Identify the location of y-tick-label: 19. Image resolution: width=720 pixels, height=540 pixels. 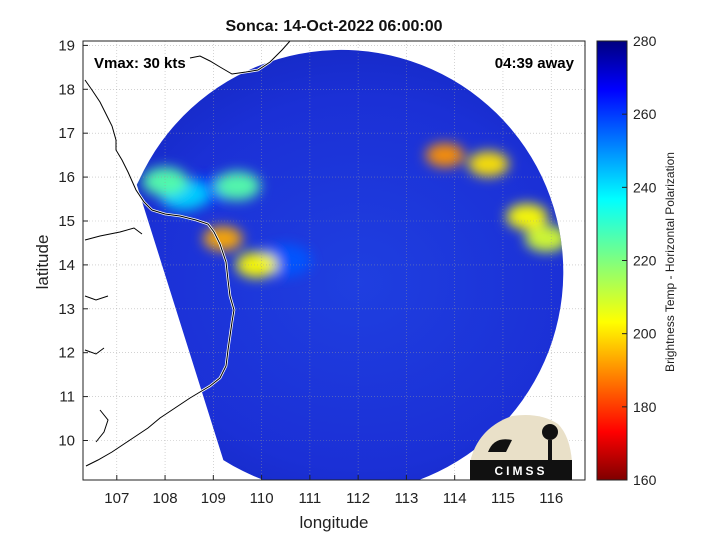
(66, 45).